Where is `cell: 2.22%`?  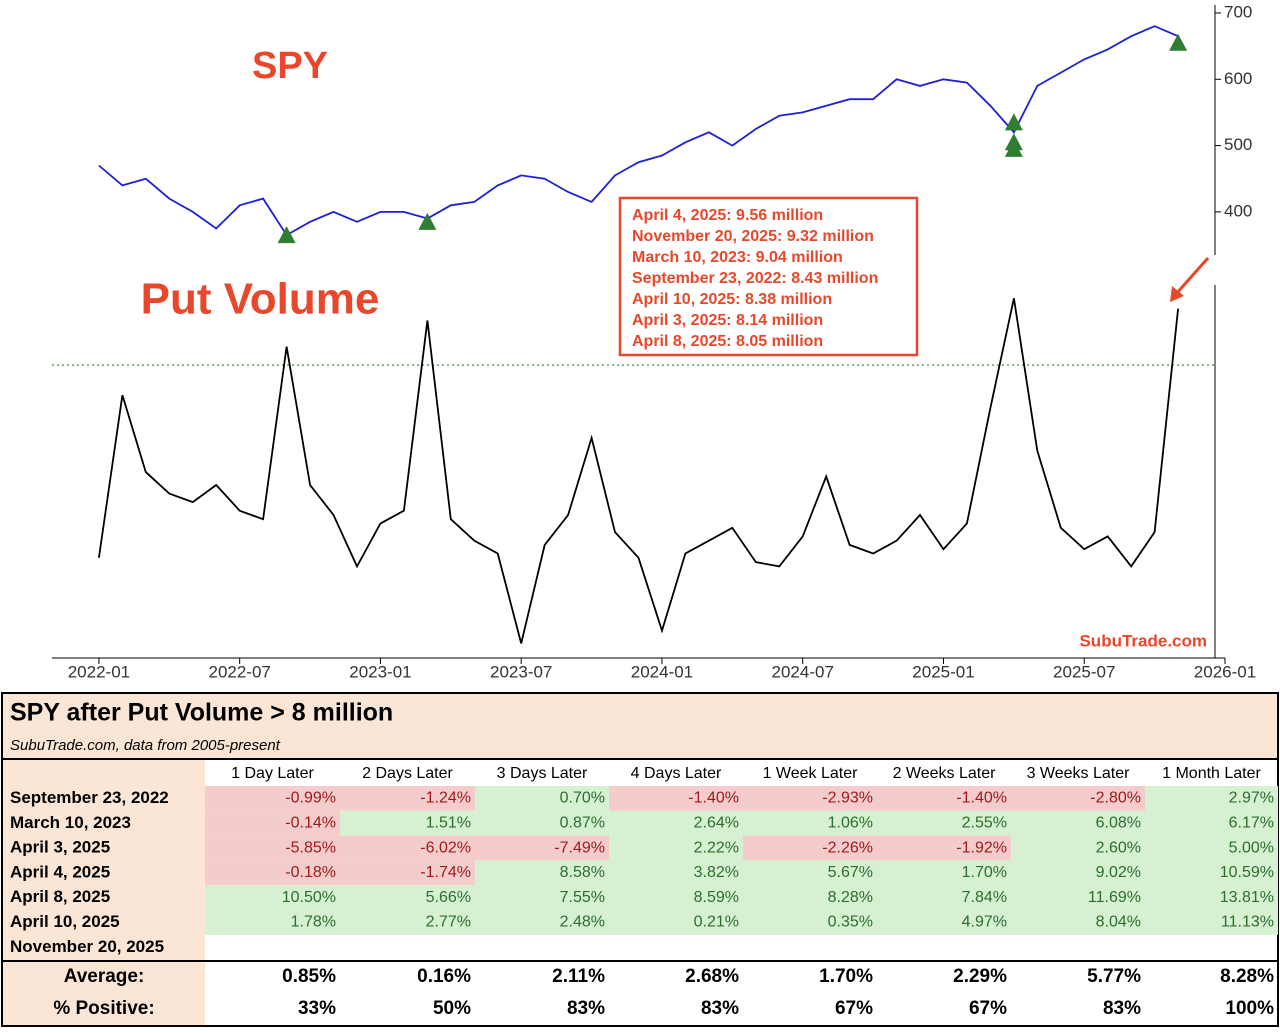
cell: 2.22% is located at coordinates (716, 847).